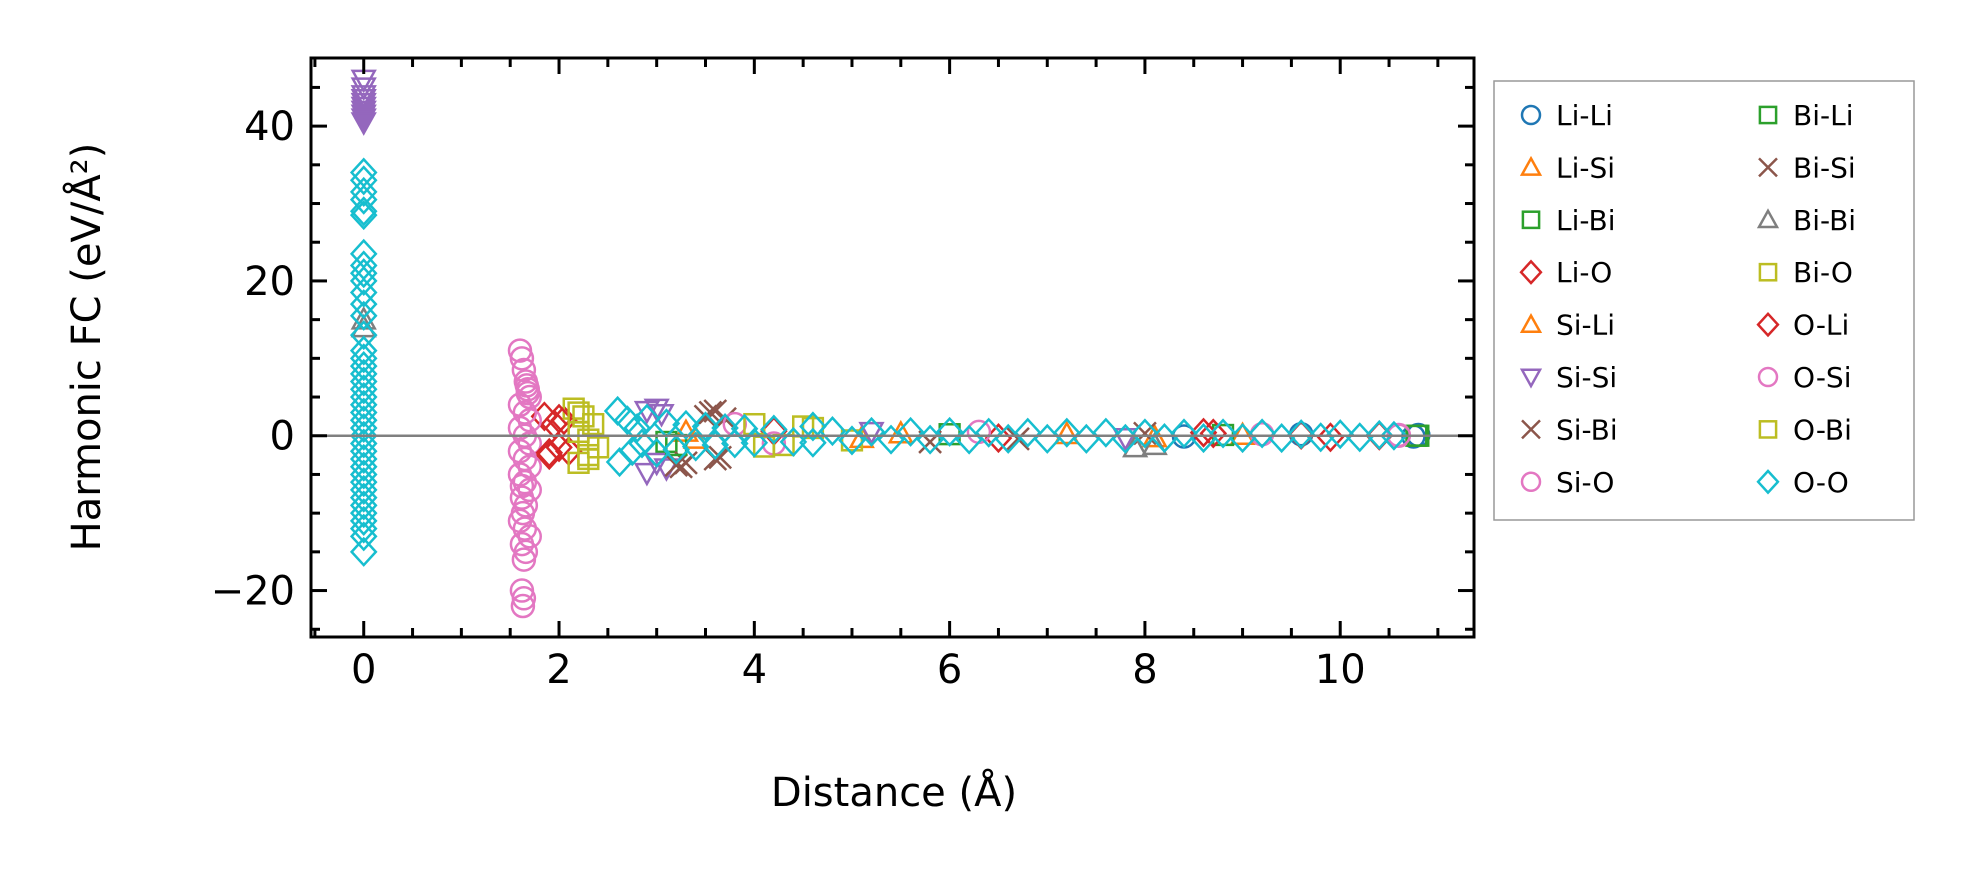 This screenshot has height=887, width=1974. I want to click on legend-label: Si-O, so click(1585, 482).